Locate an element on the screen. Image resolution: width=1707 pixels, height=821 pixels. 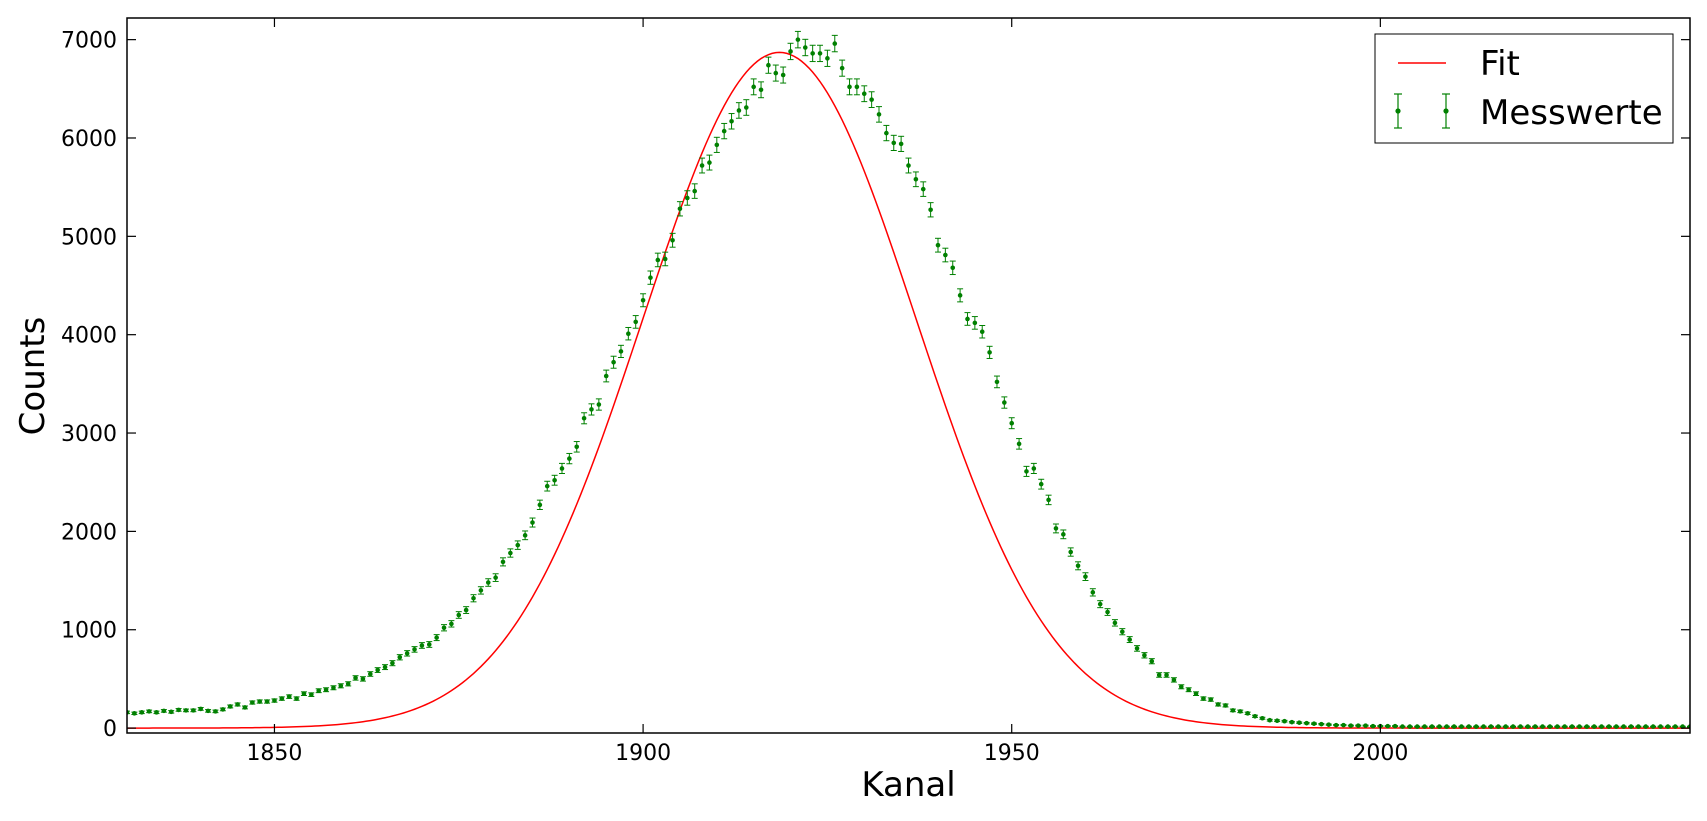
x-tick-label: 1850 is located at coordinates (274, 753).